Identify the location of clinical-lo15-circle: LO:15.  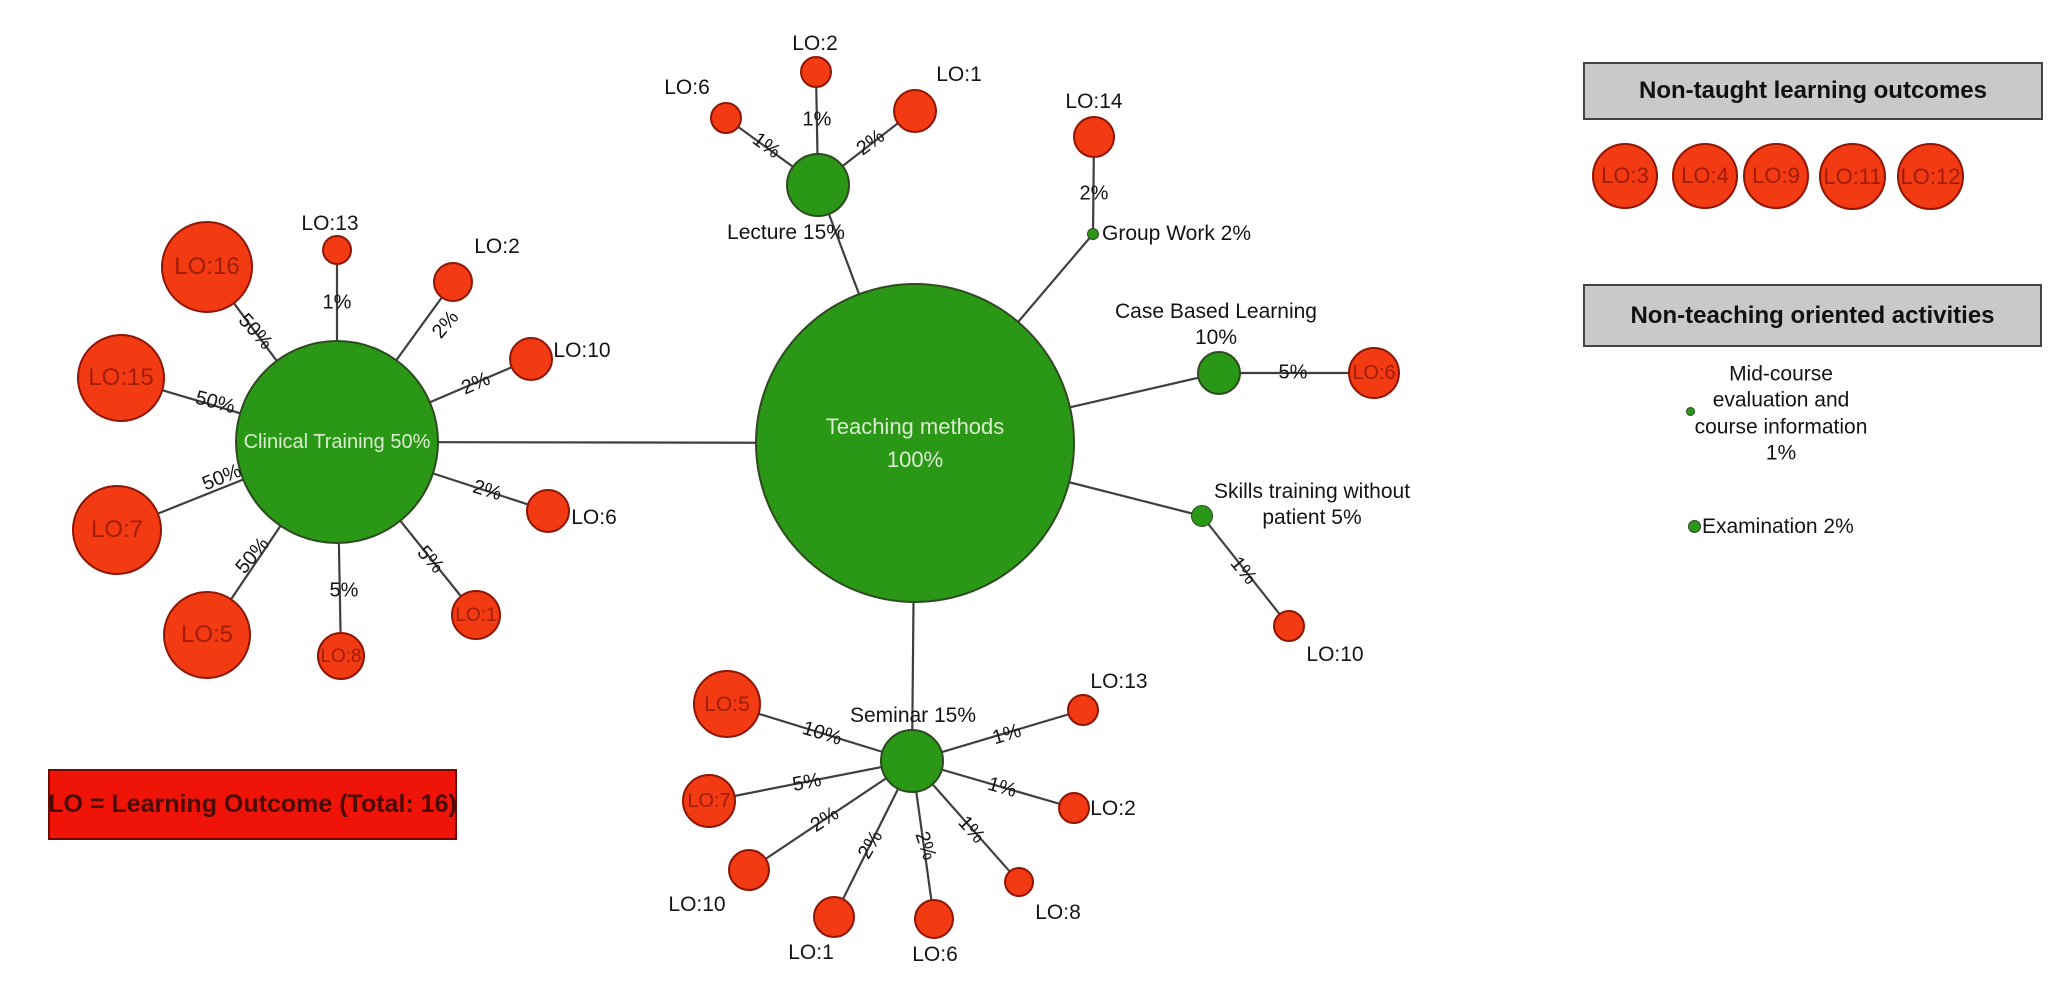
(121, 378).